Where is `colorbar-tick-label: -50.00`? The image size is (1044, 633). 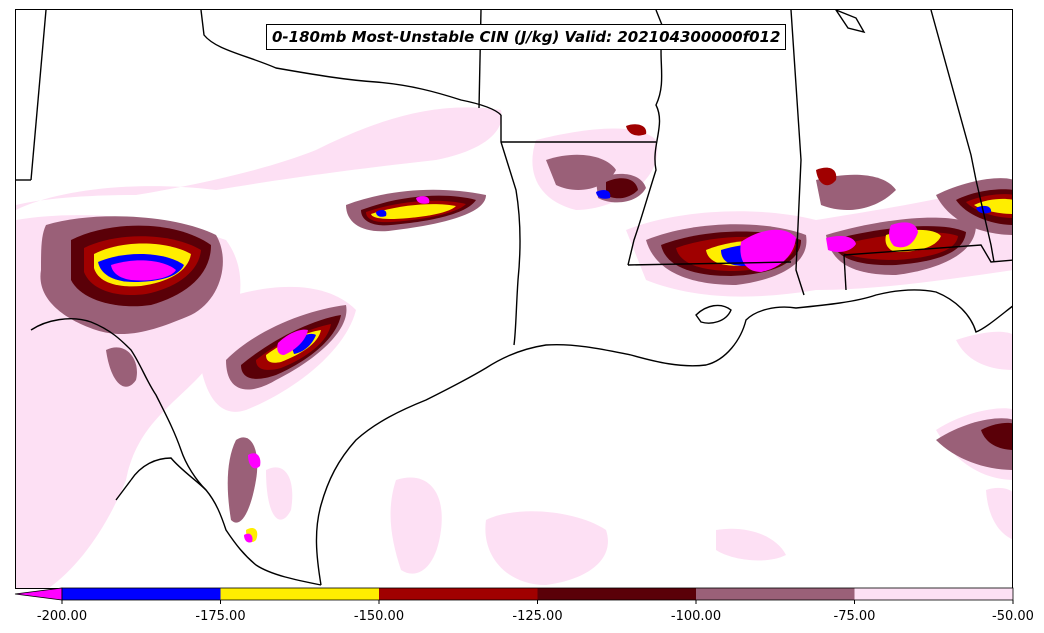
colorbar-tick-label: -50.00 is located at coordinates (1013, 616).